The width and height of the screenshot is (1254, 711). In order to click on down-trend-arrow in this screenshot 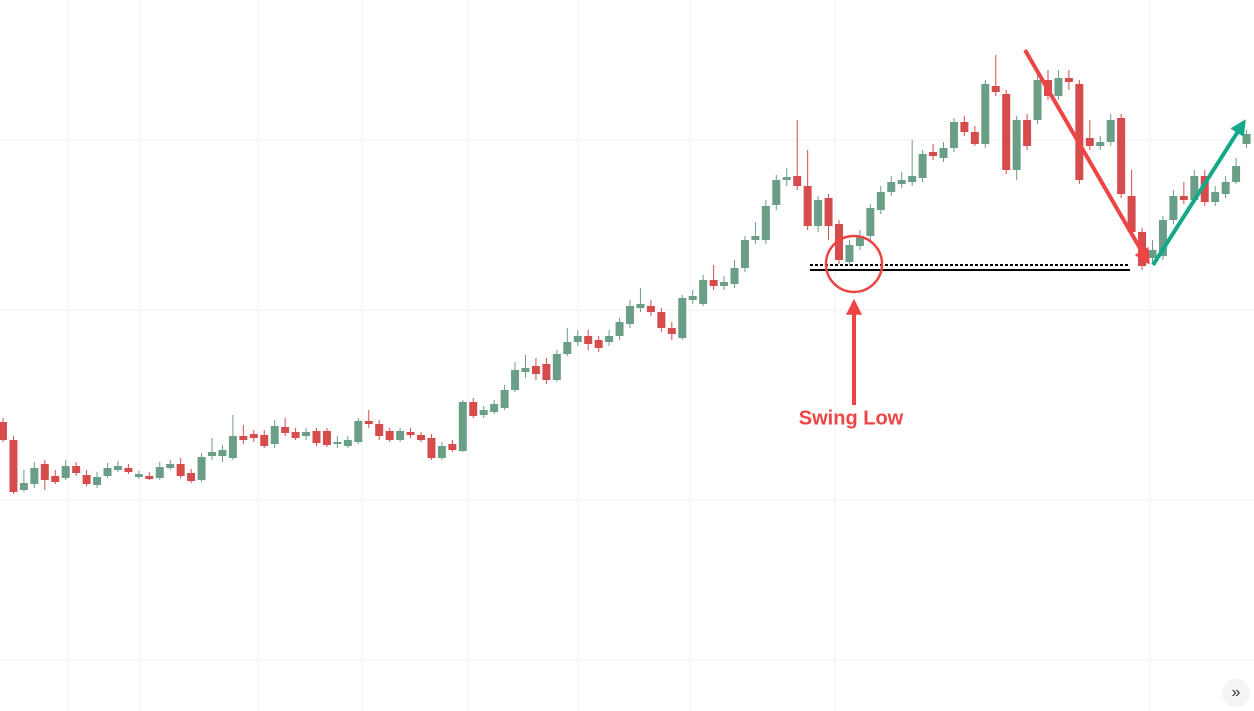, I will do `click(1086, 156)`.